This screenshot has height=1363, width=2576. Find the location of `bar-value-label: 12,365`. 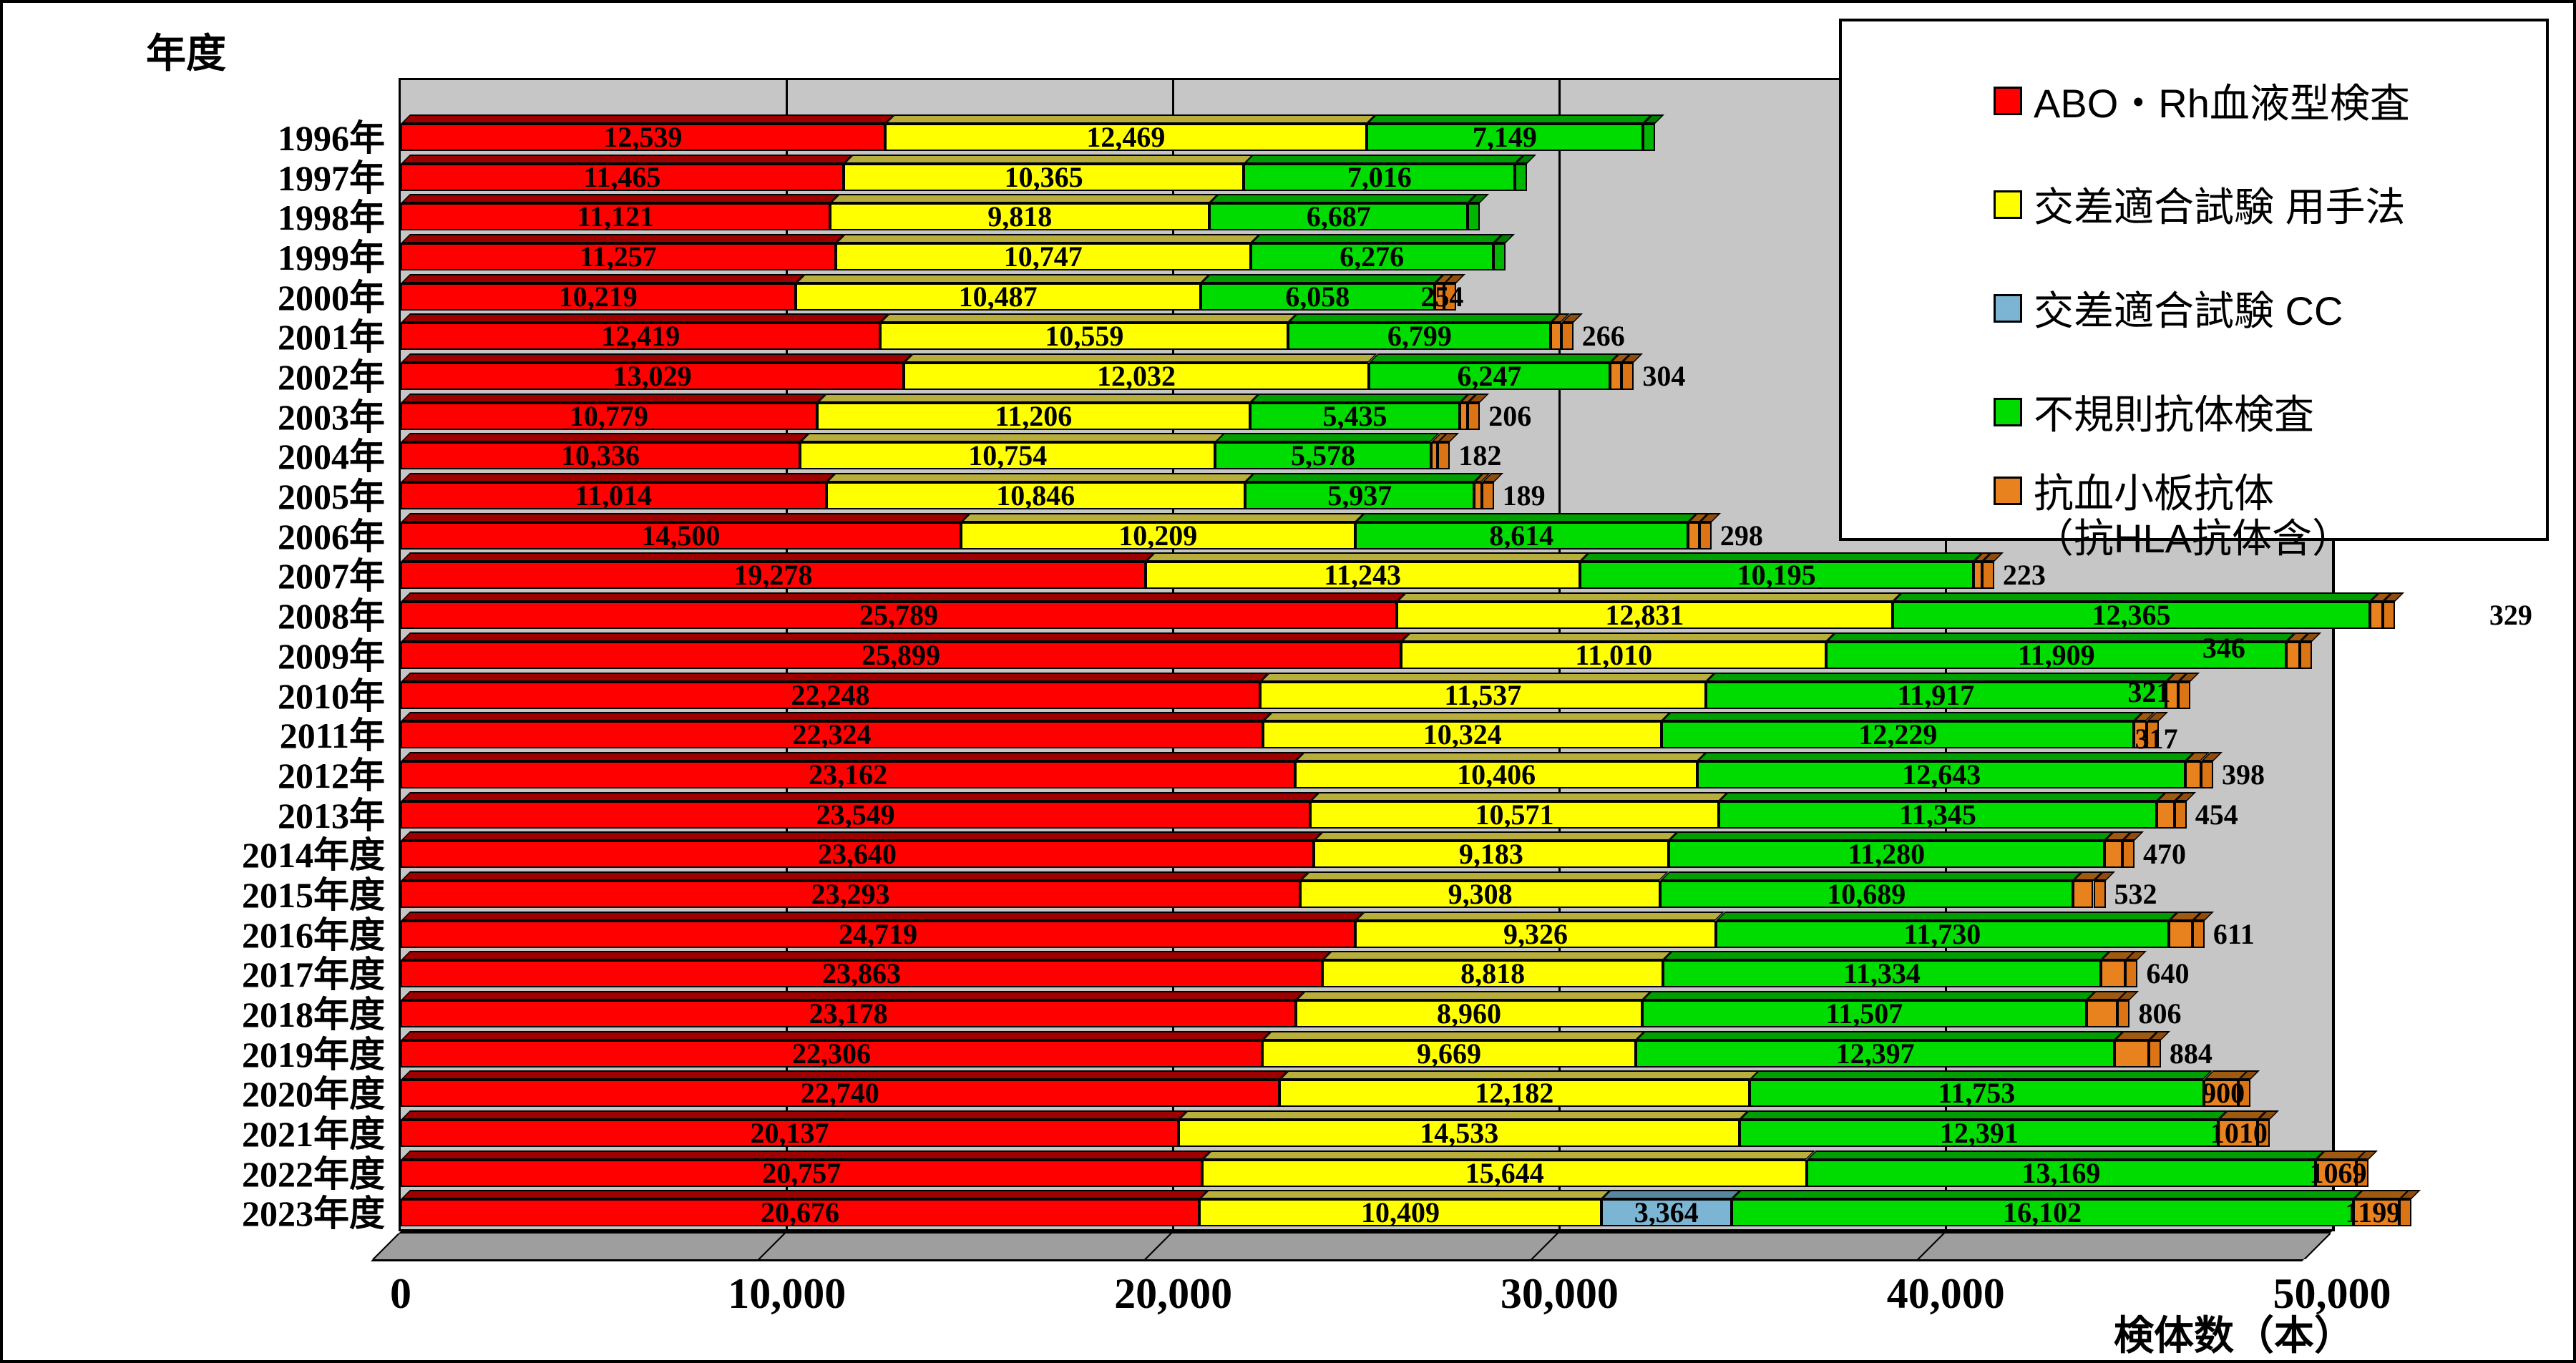

bar-value-label: 12,365 is located at coordinates (2131, 615).